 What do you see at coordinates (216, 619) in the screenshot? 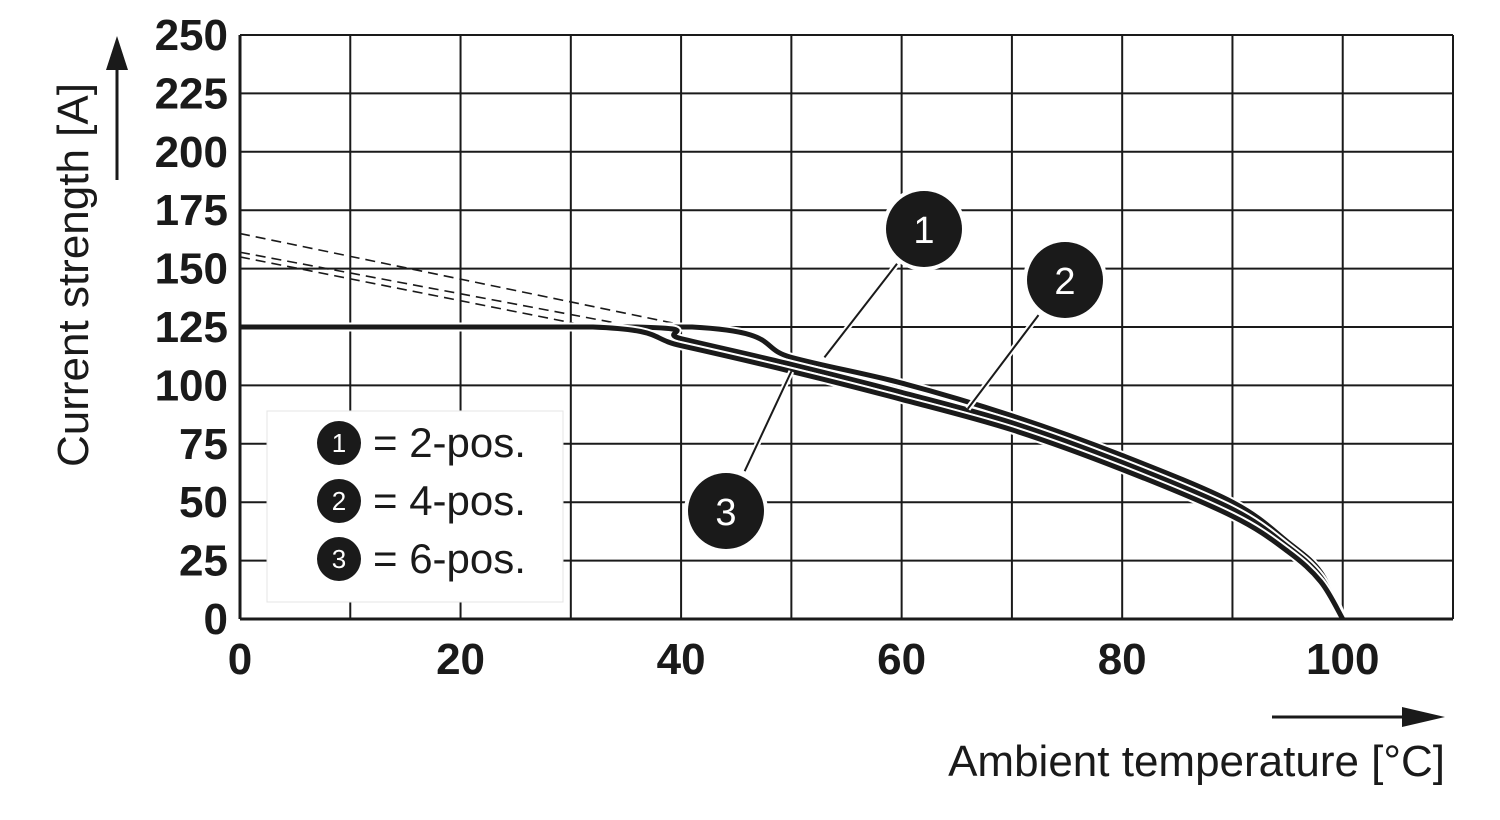
I see `y-tick-label: 0` at bounding box center [216, 619].